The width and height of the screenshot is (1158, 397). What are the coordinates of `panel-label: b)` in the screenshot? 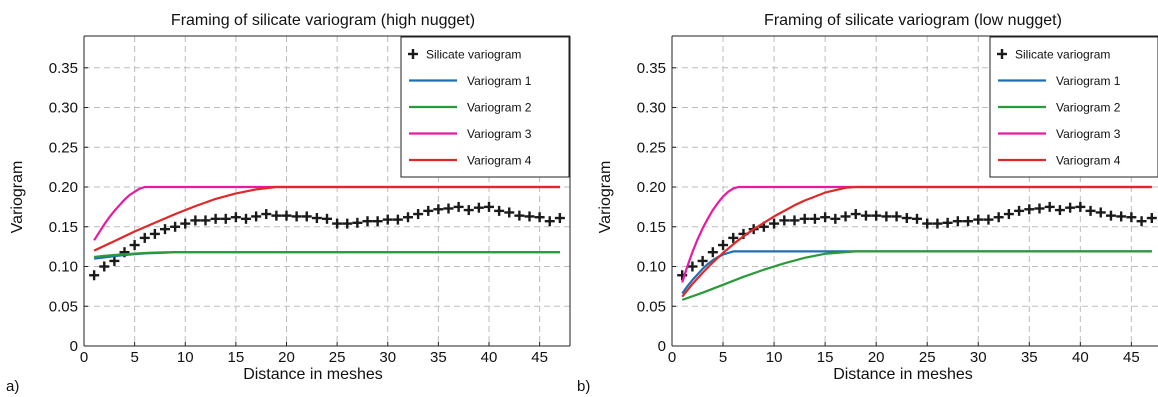 It's located at (583, 386).